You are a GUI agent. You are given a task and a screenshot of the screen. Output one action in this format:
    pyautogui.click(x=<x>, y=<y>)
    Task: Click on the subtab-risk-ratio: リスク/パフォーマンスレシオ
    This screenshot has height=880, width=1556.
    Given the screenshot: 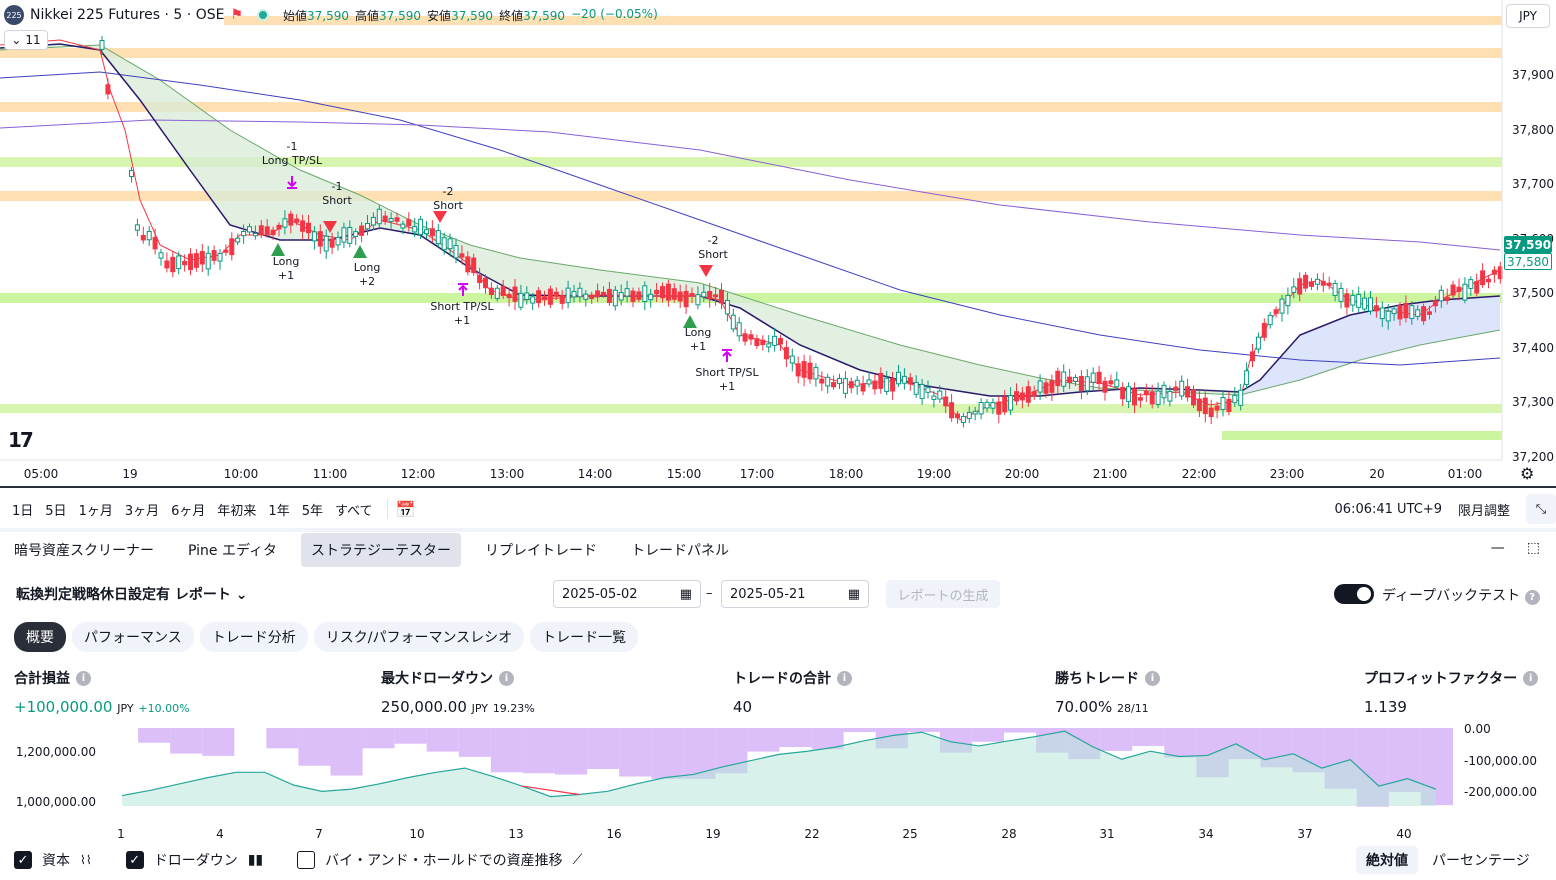 What is the action you would take?
    pyautogui.click(x=419, y=637)
    